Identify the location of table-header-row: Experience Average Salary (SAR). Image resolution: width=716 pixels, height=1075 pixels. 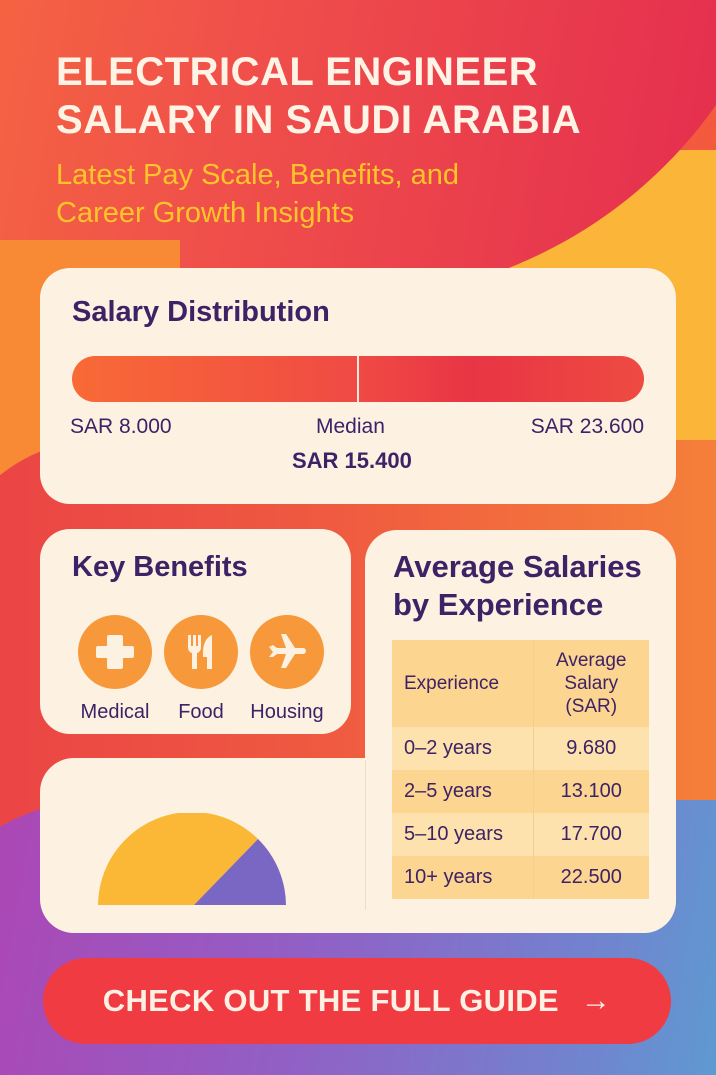
(520, 683).